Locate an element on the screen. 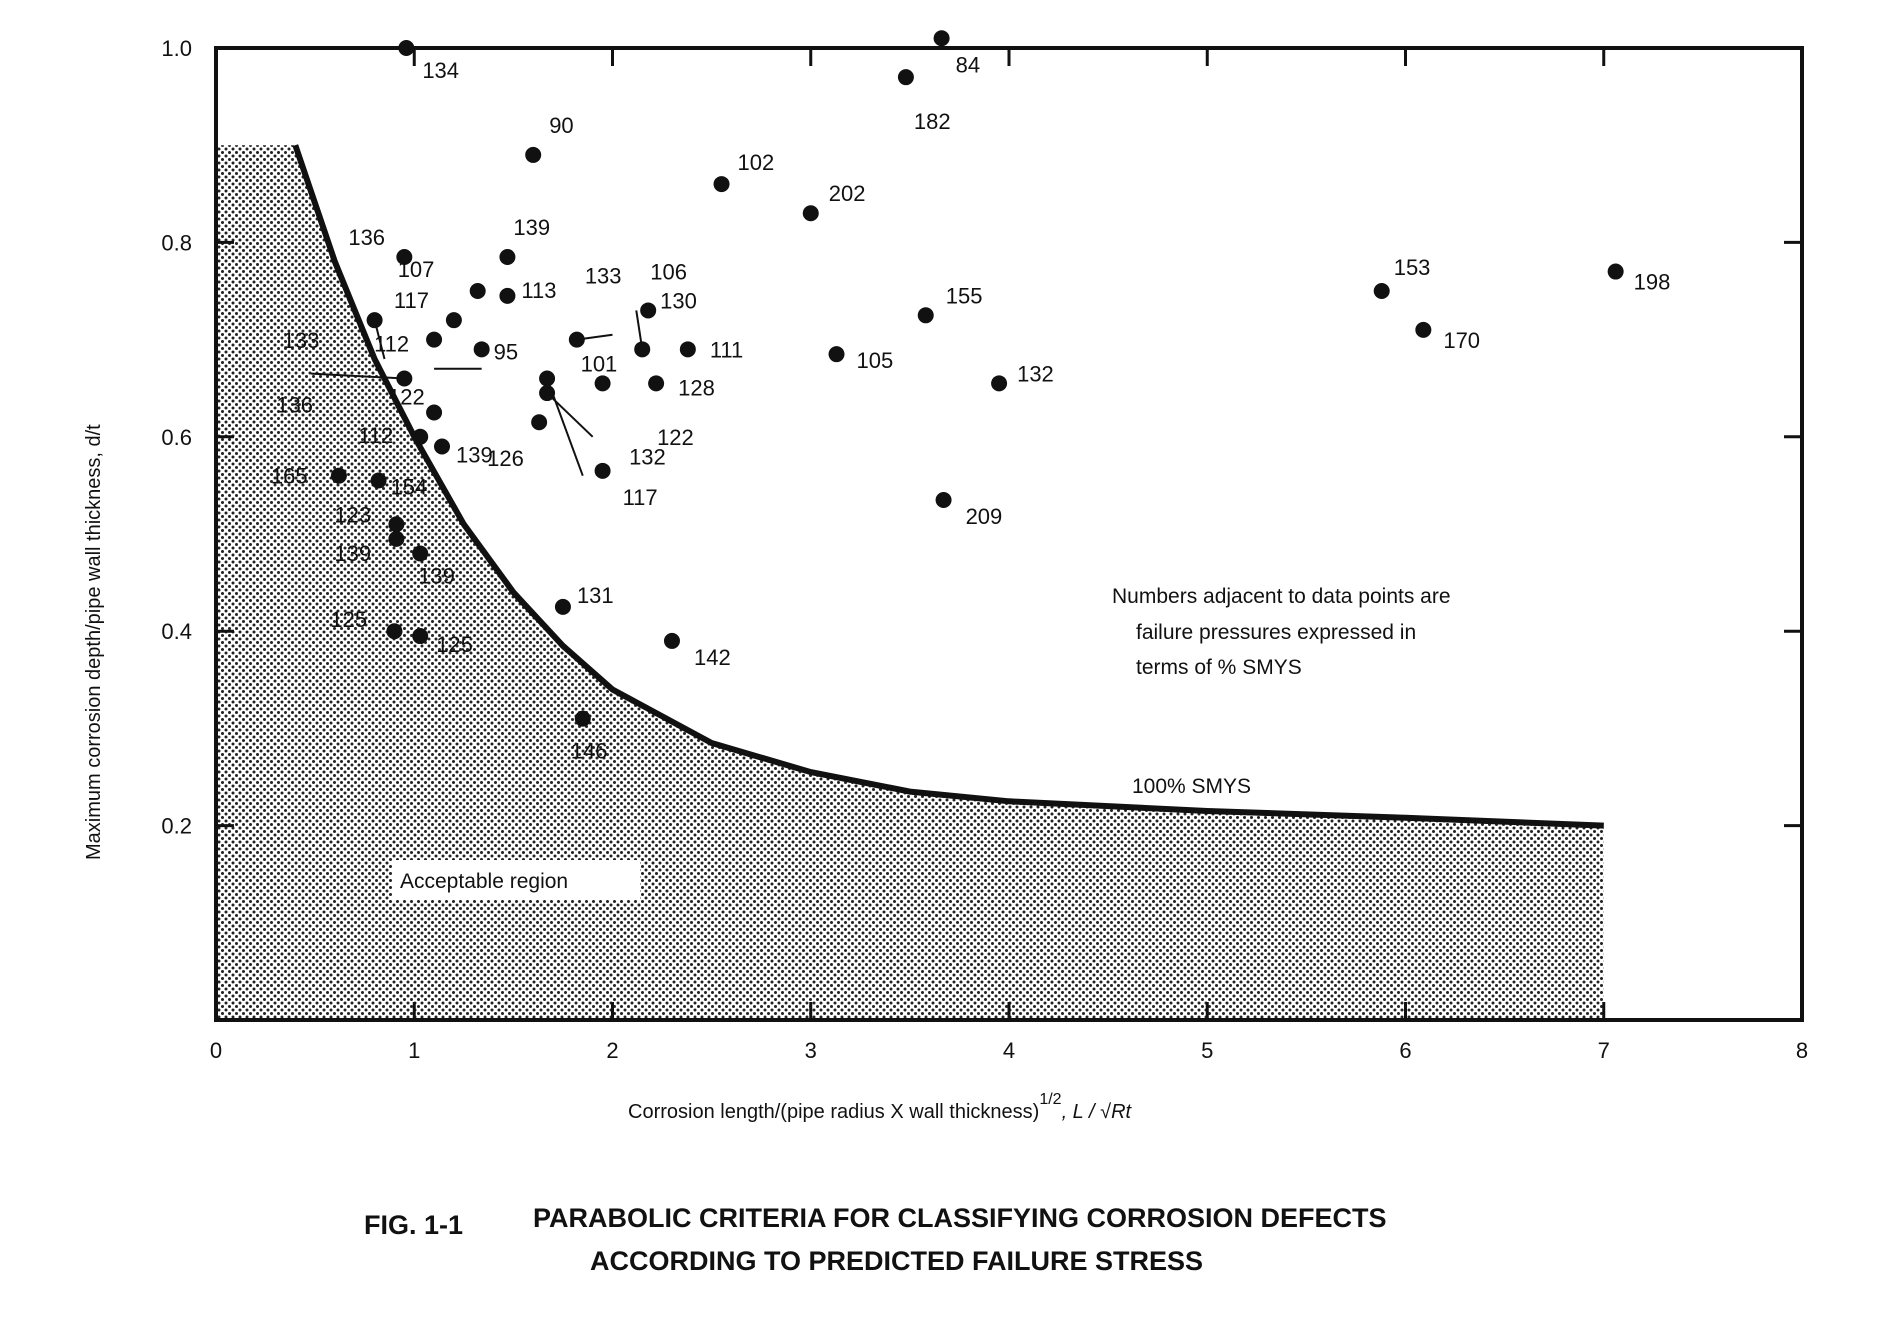 This screenshot has height=1336, width=1896. y-tick-label: 0.8 is located at coordinates (176, 242).